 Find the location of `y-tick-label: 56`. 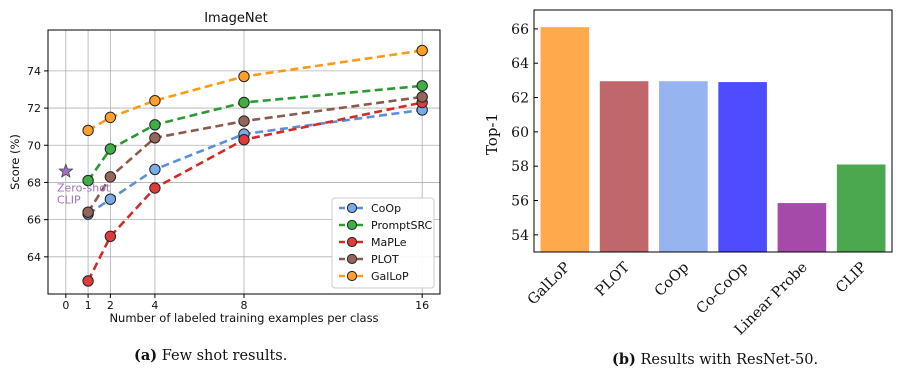

y-tick-label: 56 is located at coordinates (520, 202).